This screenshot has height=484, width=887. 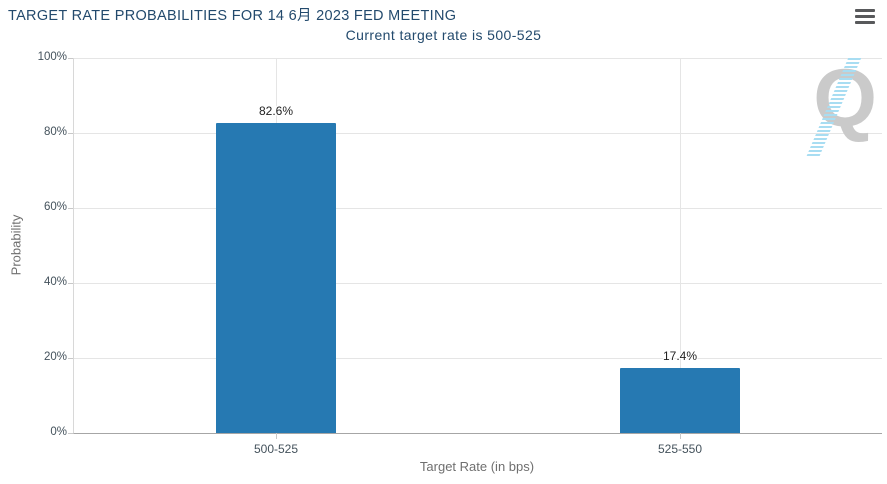 I want to click on y-tick-label: 80%, so click(x=55, y=132).